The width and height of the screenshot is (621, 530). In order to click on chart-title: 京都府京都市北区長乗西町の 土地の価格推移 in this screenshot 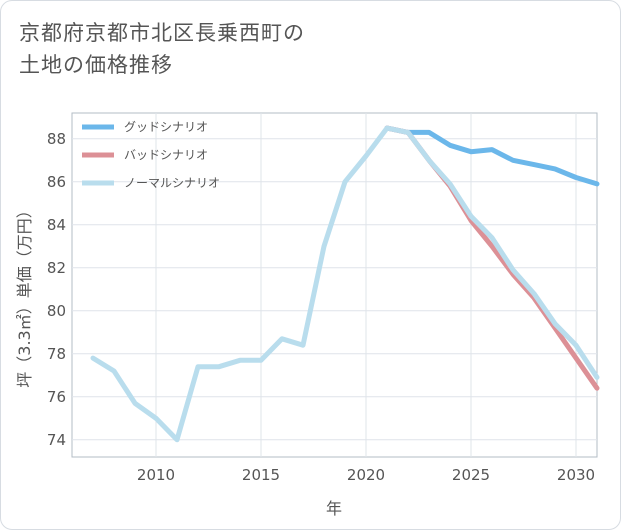, I will do `click(162, 49)`.